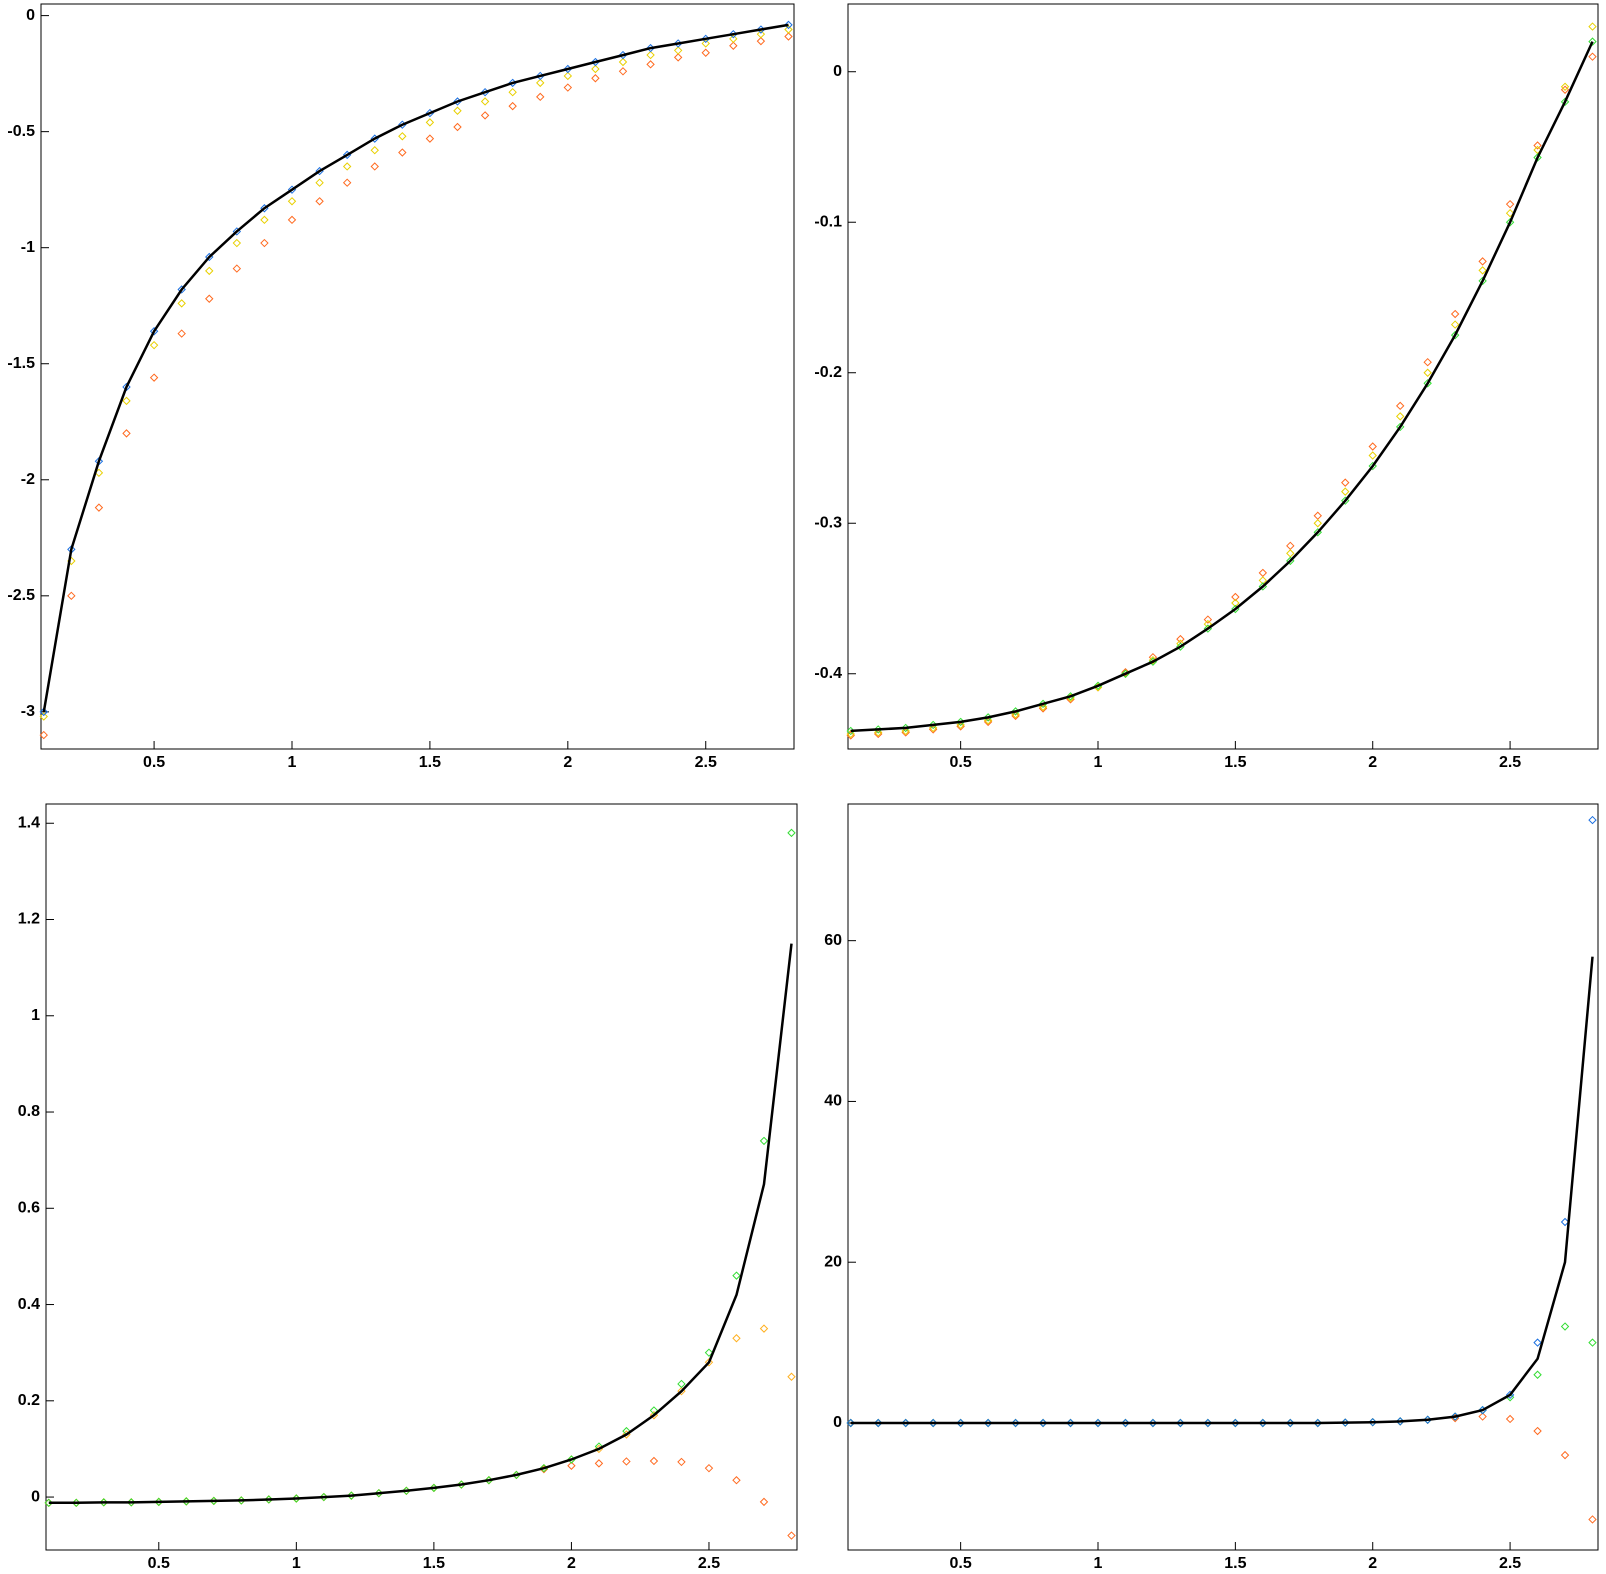  What do you see at coordinates (21, 131) in the screenshot?
I see `y-tick-label: -0.5` at bounding box center [21, 131].